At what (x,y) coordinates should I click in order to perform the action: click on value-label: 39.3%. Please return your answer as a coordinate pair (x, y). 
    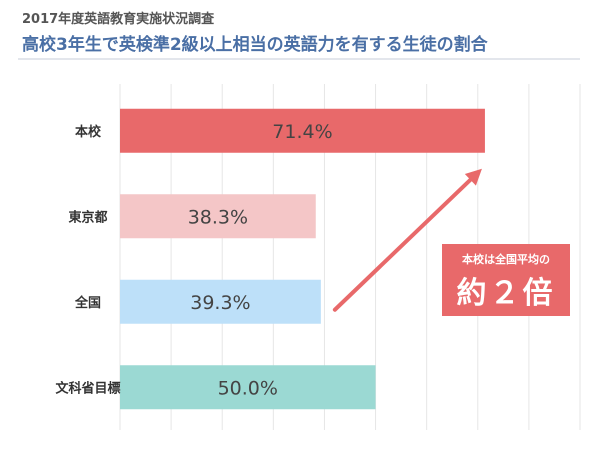
    Looking at the image, I should click on (220, 303).